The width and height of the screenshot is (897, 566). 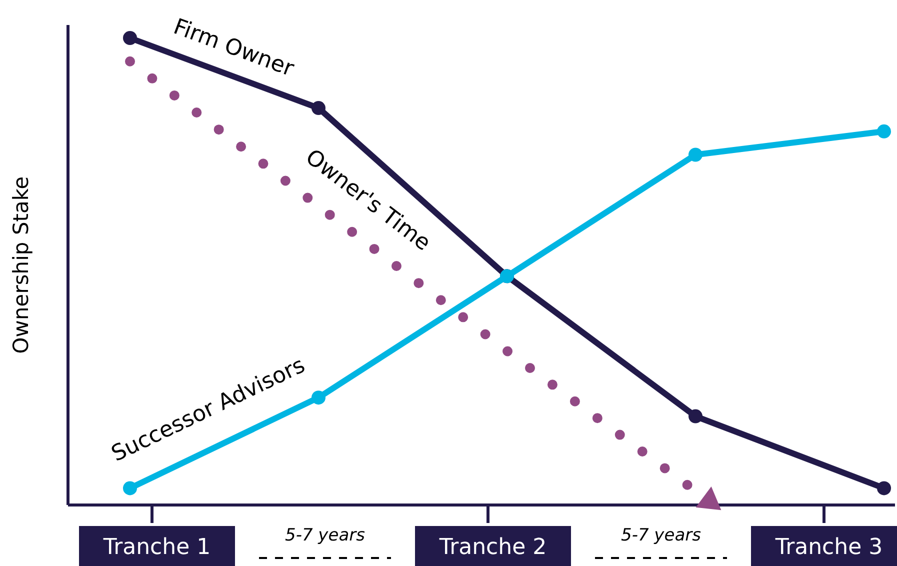 I want to click on text: Tranche 2, so click(x=492, y=547).